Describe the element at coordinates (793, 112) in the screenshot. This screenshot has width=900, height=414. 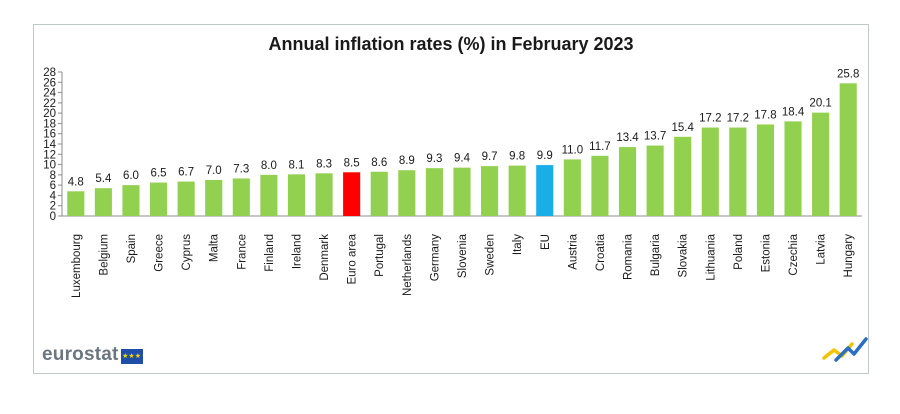
I see `data-label: 18.4` at that location.